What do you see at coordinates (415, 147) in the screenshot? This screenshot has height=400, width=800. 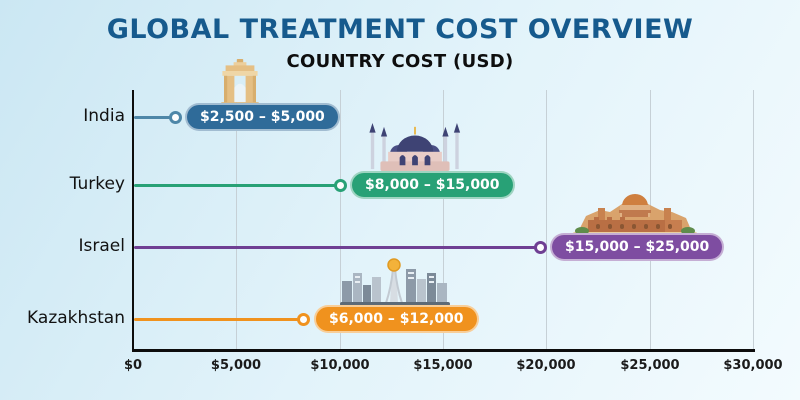 I see `blue-mosque-icon` at bounding box center [415, 147].